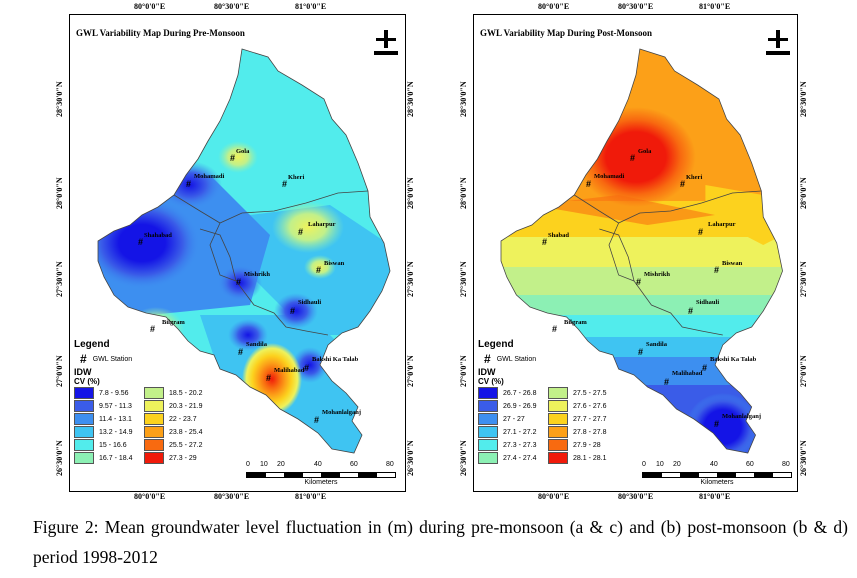 The image size is (857, 578). I want to click on place-label: Kheri, so click(694, 177).